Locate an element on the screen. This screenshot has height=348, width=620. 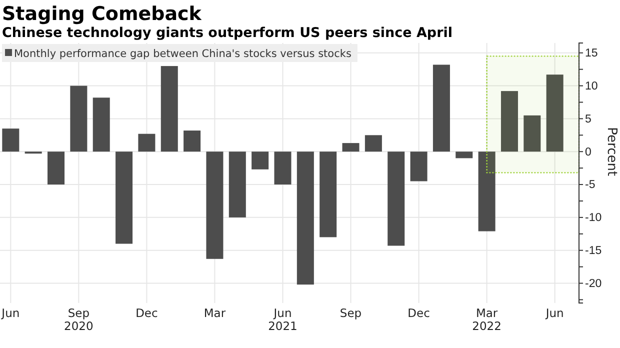
x-tick-label: Mar 2022 is located at coordinates (487, 319).